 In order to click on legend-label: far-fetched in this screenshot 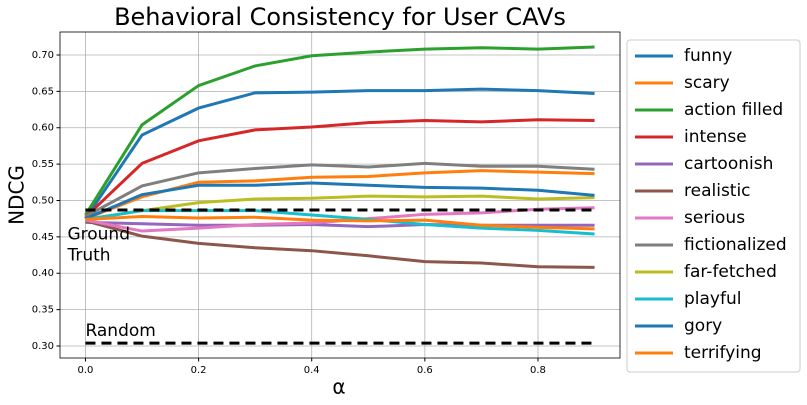, I will do `click(730, 272)`.